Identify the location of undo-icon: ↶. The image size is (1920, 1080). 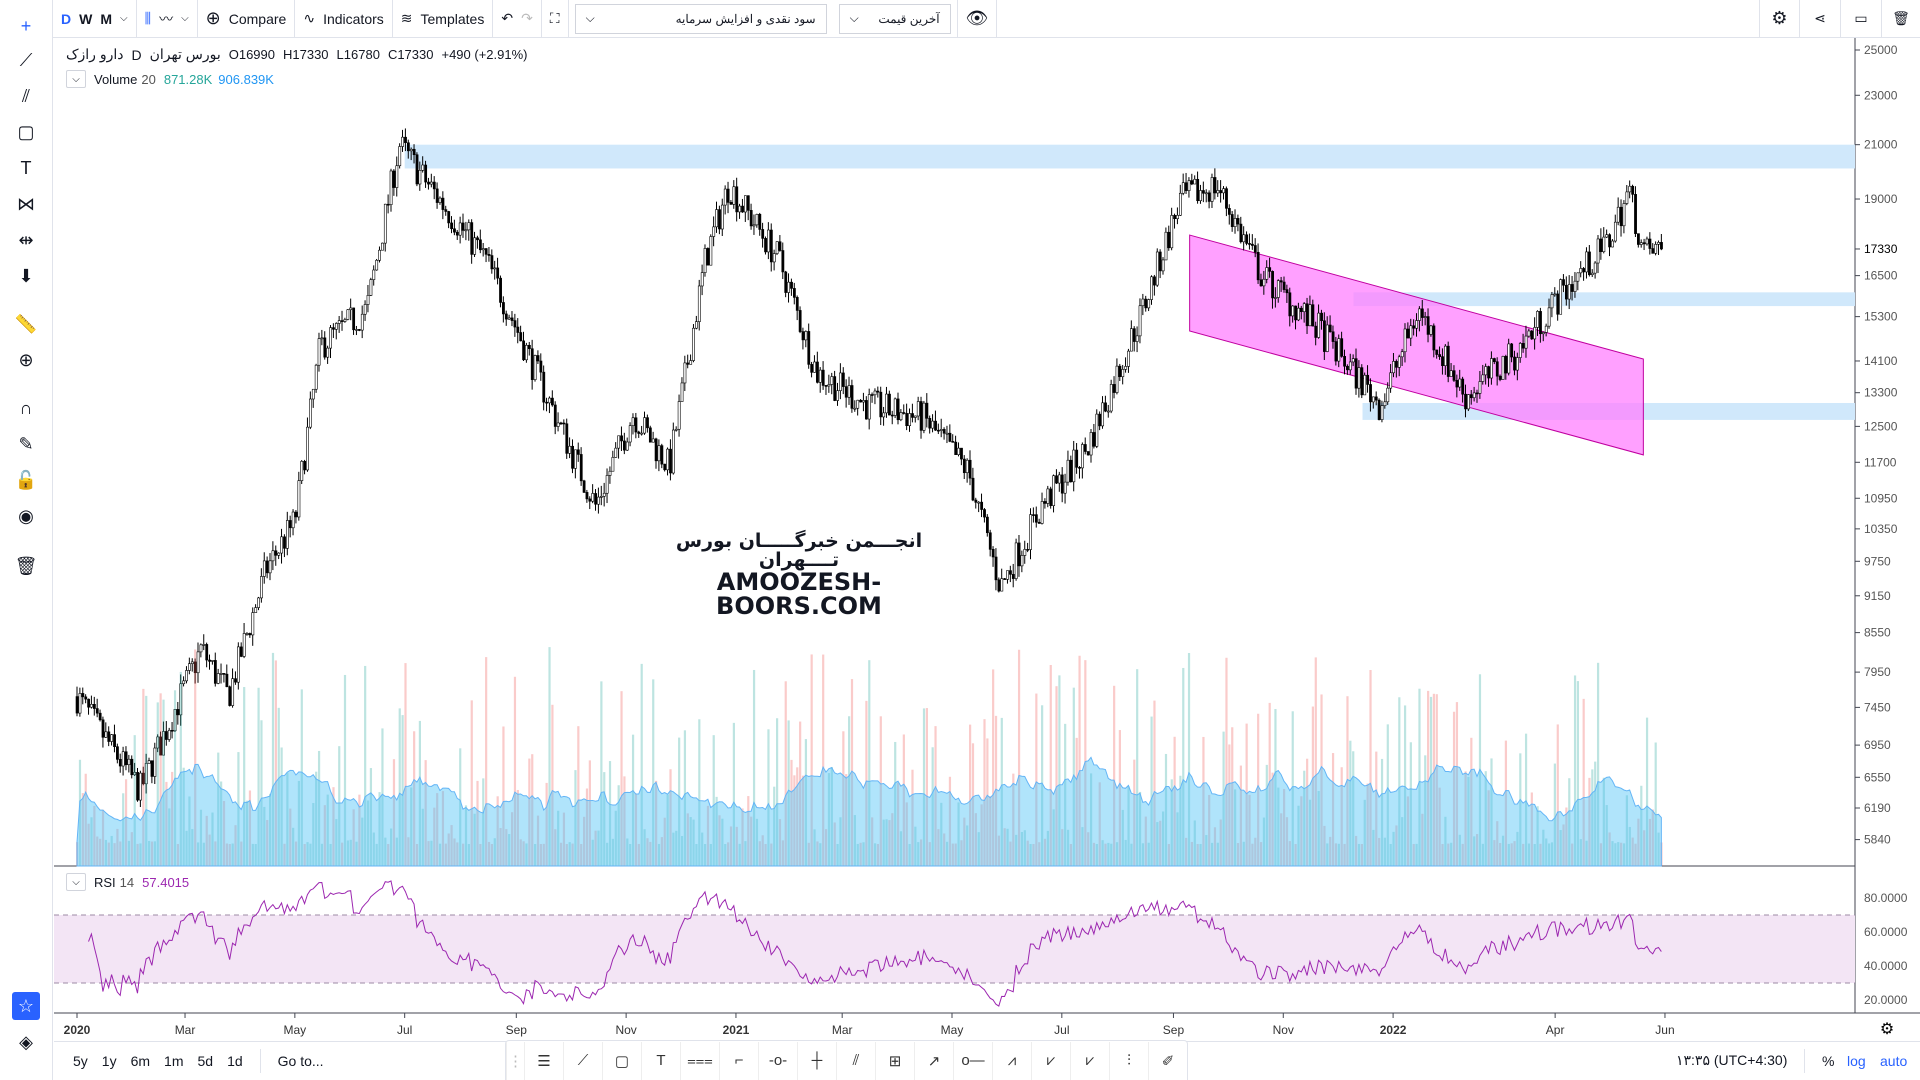
(507, 18).